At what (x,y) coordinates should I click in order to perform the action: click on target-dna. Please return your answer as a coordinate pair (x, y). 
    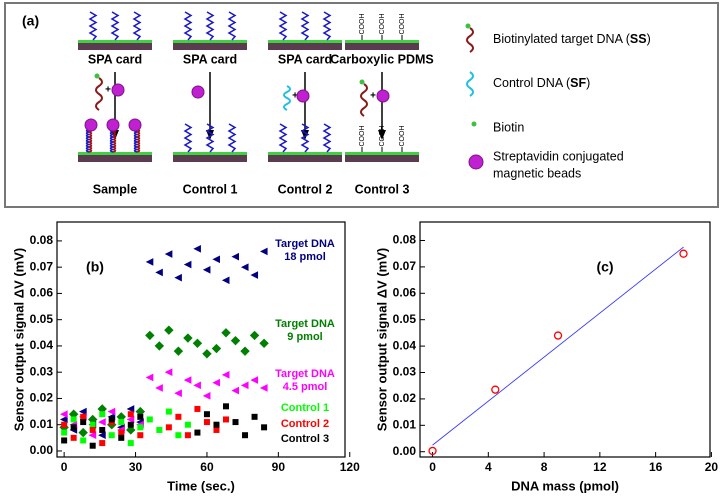
    Looking at the image, I should click on (99, 94).